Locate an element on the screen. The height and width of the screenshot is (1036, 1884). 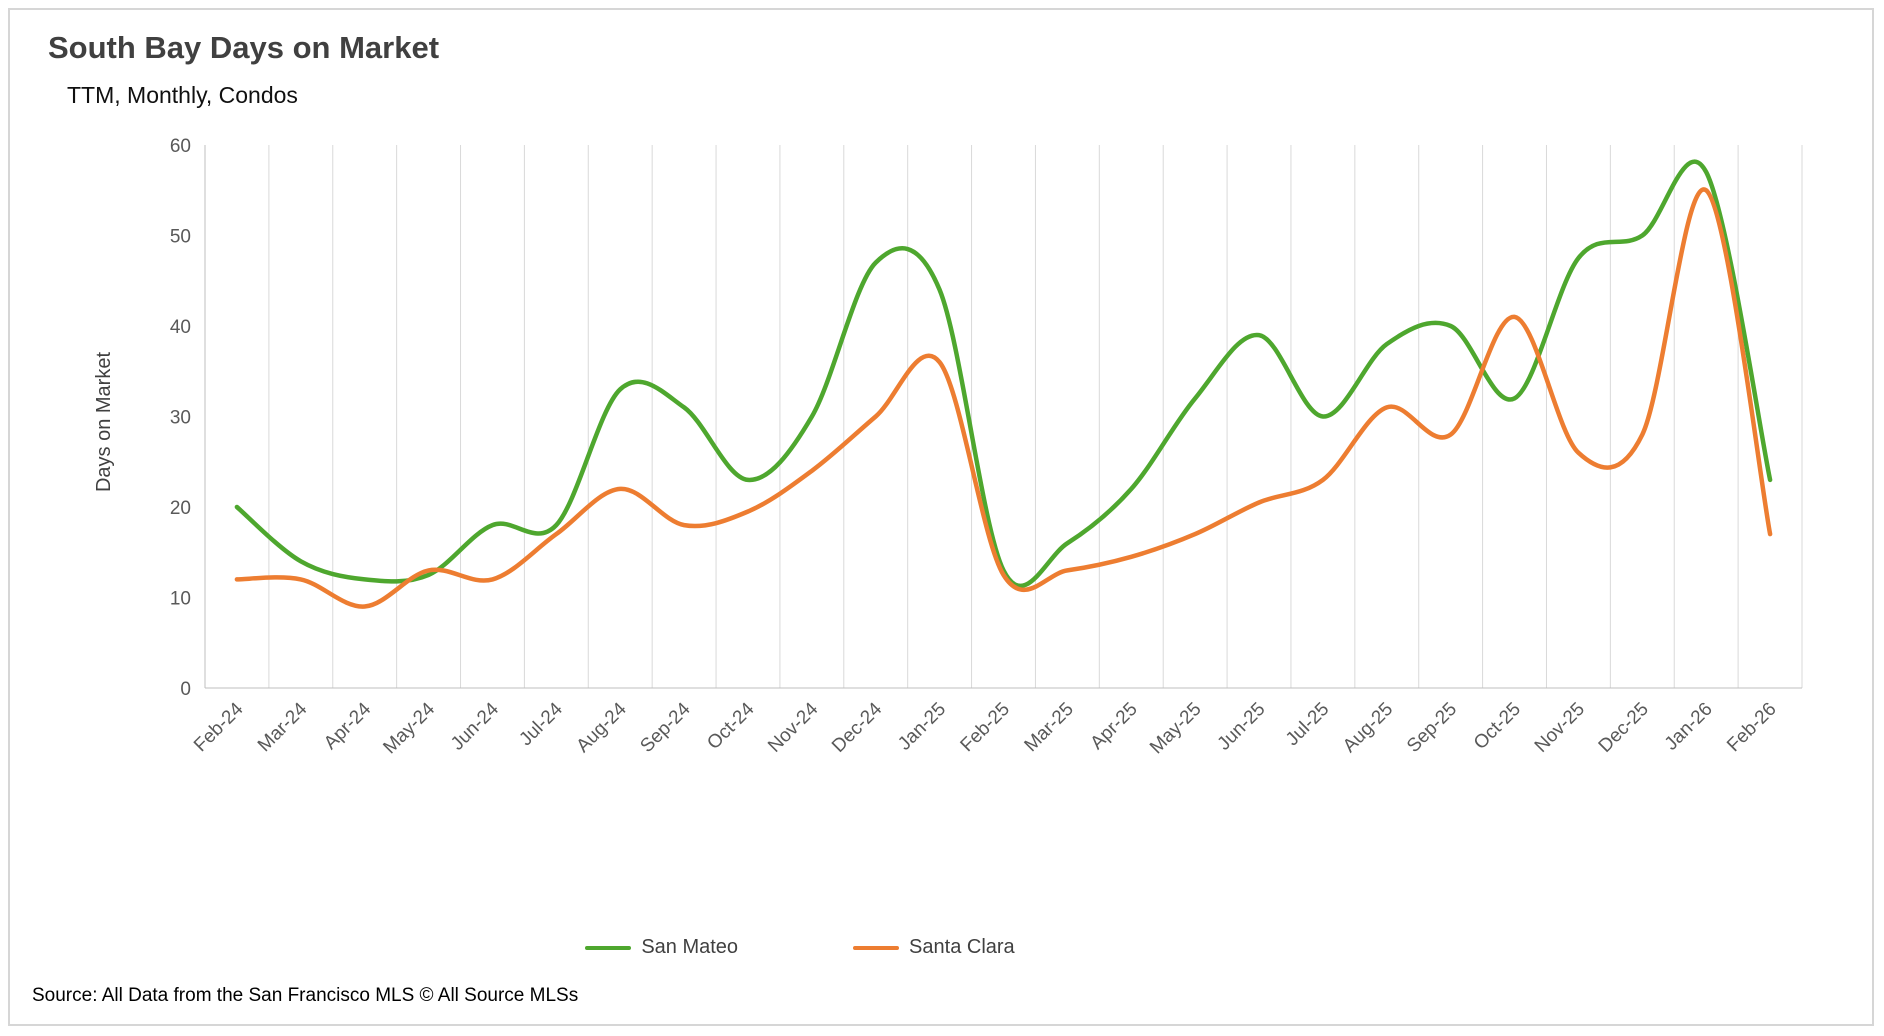
x-tick-label: Nov-24 is located at coordinates (793, 727).